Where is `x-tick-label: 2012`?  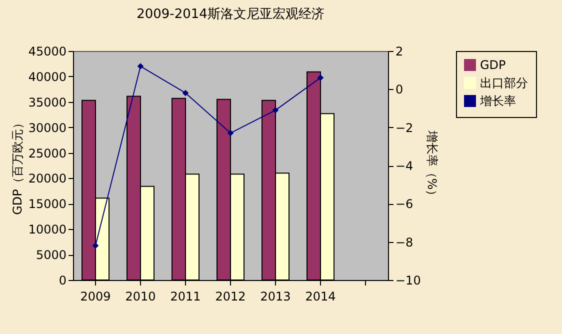 x-tick-label: 2012 is located at coordinates (230, 297).